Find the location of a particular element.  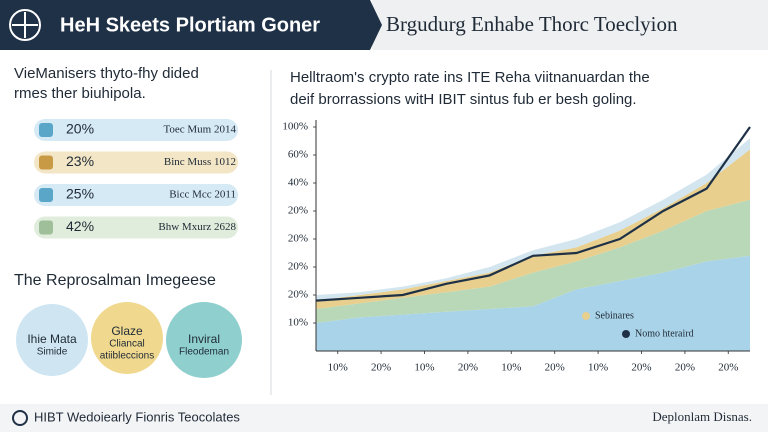

feature-label: Inviral is located at coordinates (204, 339).